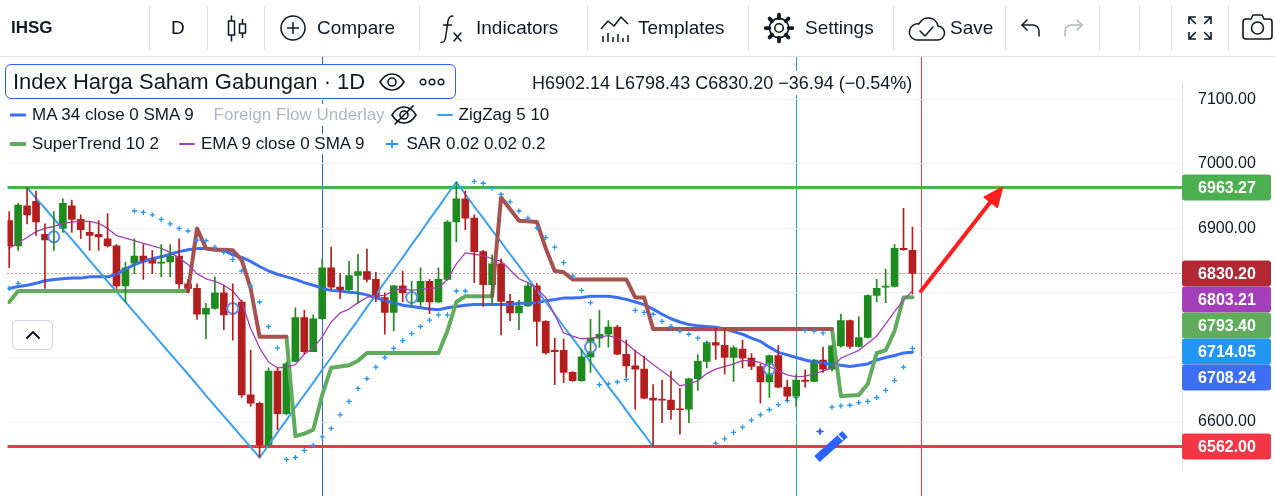 The width and height of the screenshot is (1275, 496). Describe the element at coordinates (1227, 188) in the screenshot. I see `ref-line-label: 6963.27` at that location.